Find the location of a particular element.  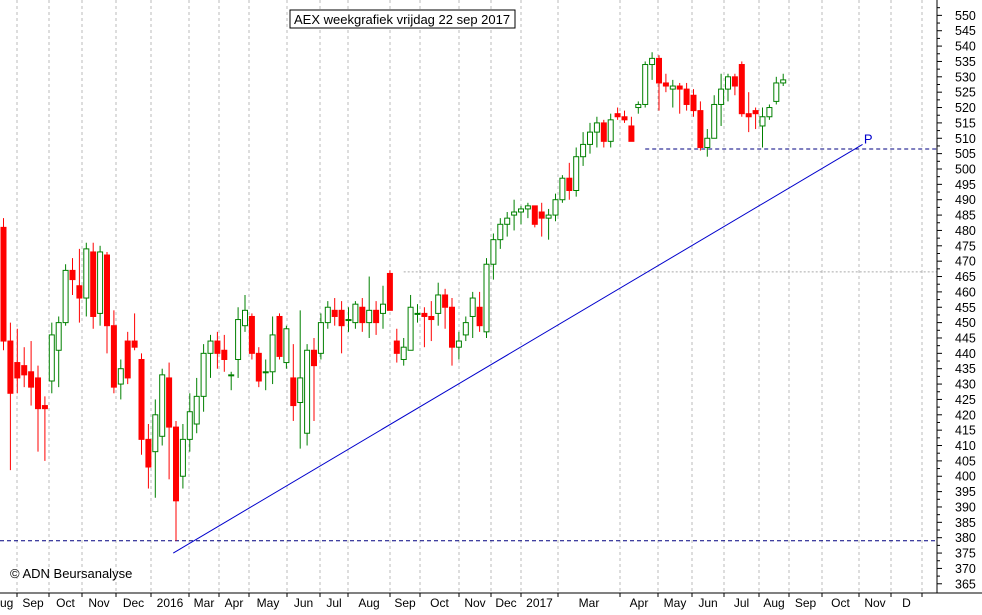

y-tick-label: 535 is located at coordinates (965, 62).